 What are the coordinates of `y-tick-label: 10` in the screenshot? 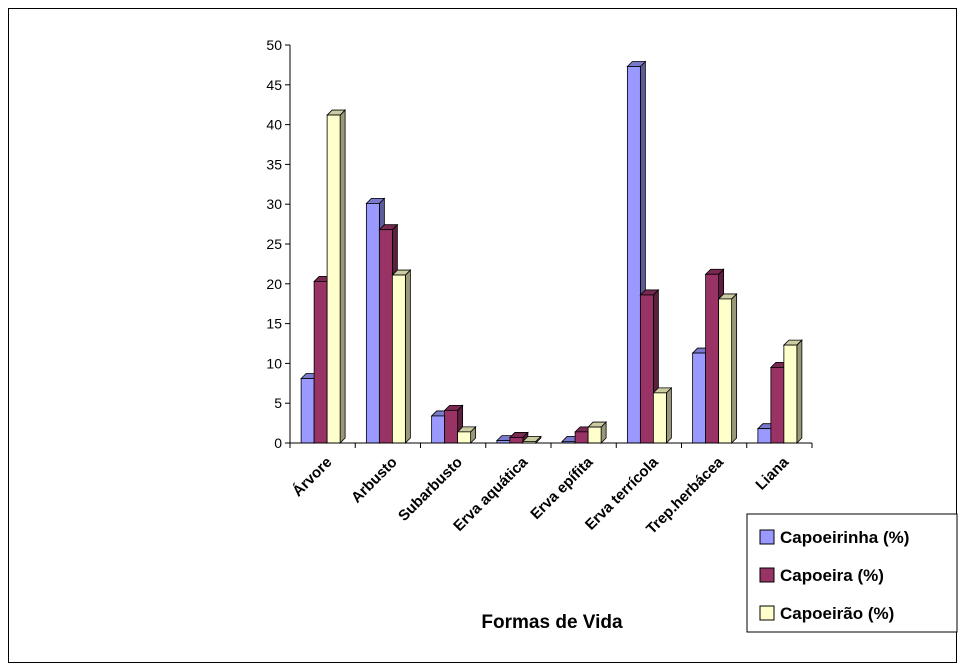 It's located at (274, 363).